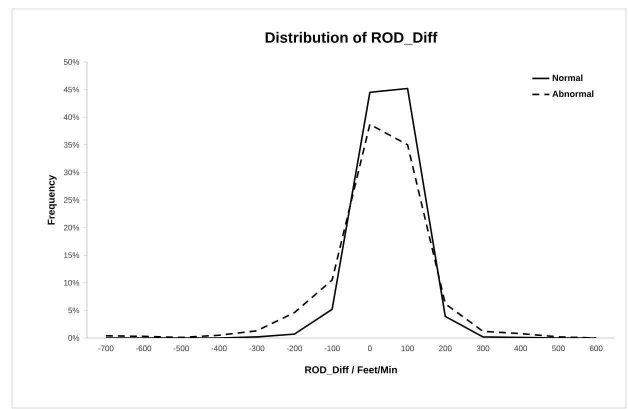 The height and width of the screenshot is (409, 628). Describe the element at coordinates (52, 199) in the screenshot. I see `y-axis-title: Frequency` at that location.